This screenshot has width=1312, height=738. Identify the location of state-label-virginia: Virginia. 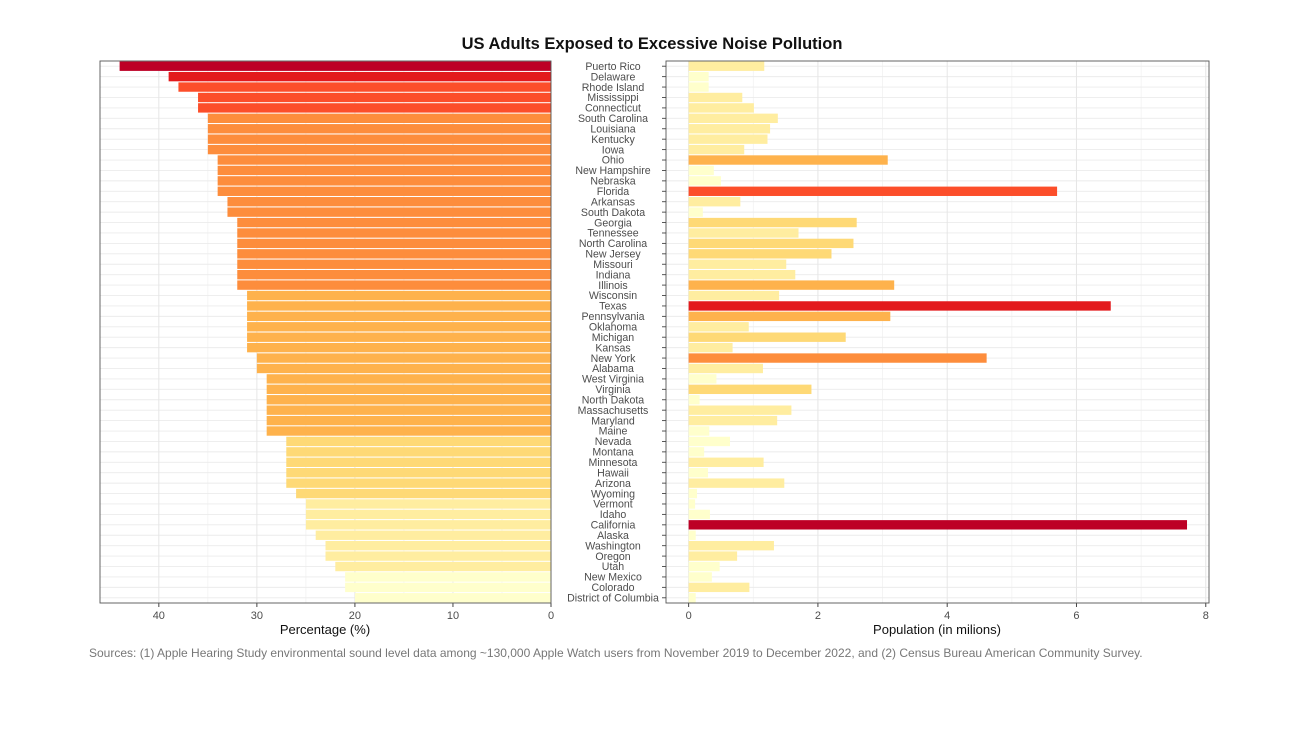
(612, 390).